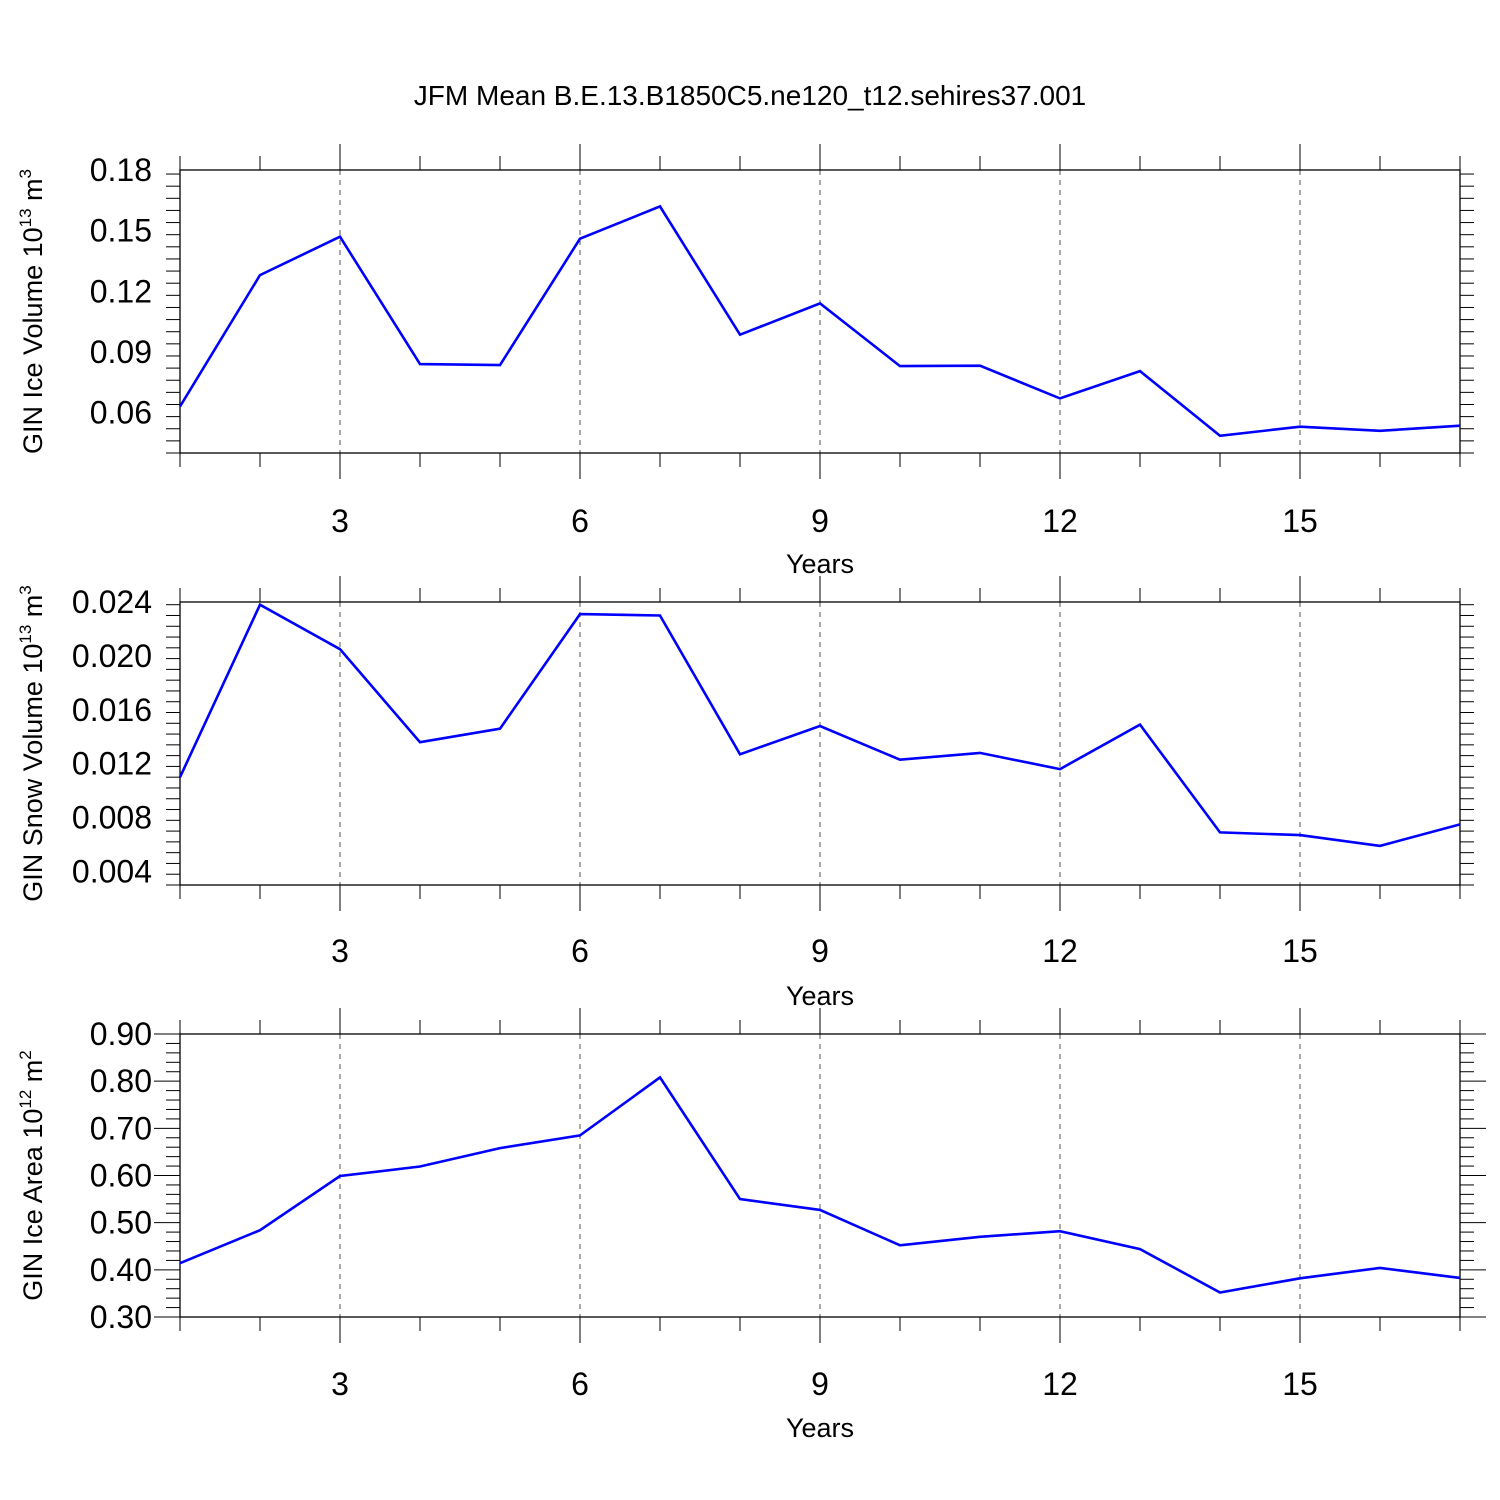 The height and width of the screenshot is (1500, 1500). Describe the element at coordinates (121, 1317) in the screenshot. I see `y-tick-label: 0.30` at that location.